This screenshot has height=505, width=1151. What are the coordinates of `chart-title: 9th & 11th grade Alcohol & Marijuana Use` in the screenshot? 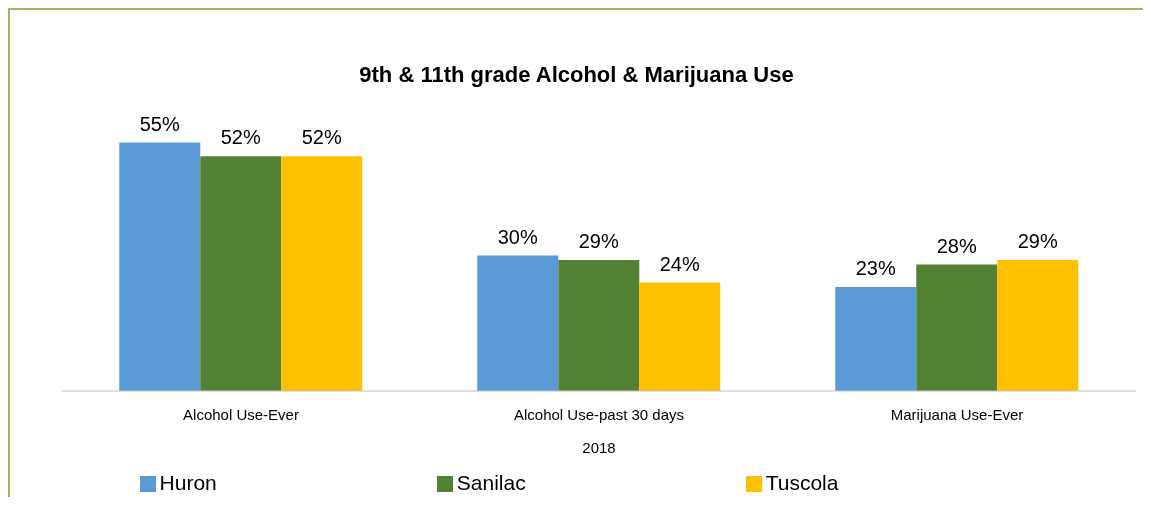 It's located at (576, 74).